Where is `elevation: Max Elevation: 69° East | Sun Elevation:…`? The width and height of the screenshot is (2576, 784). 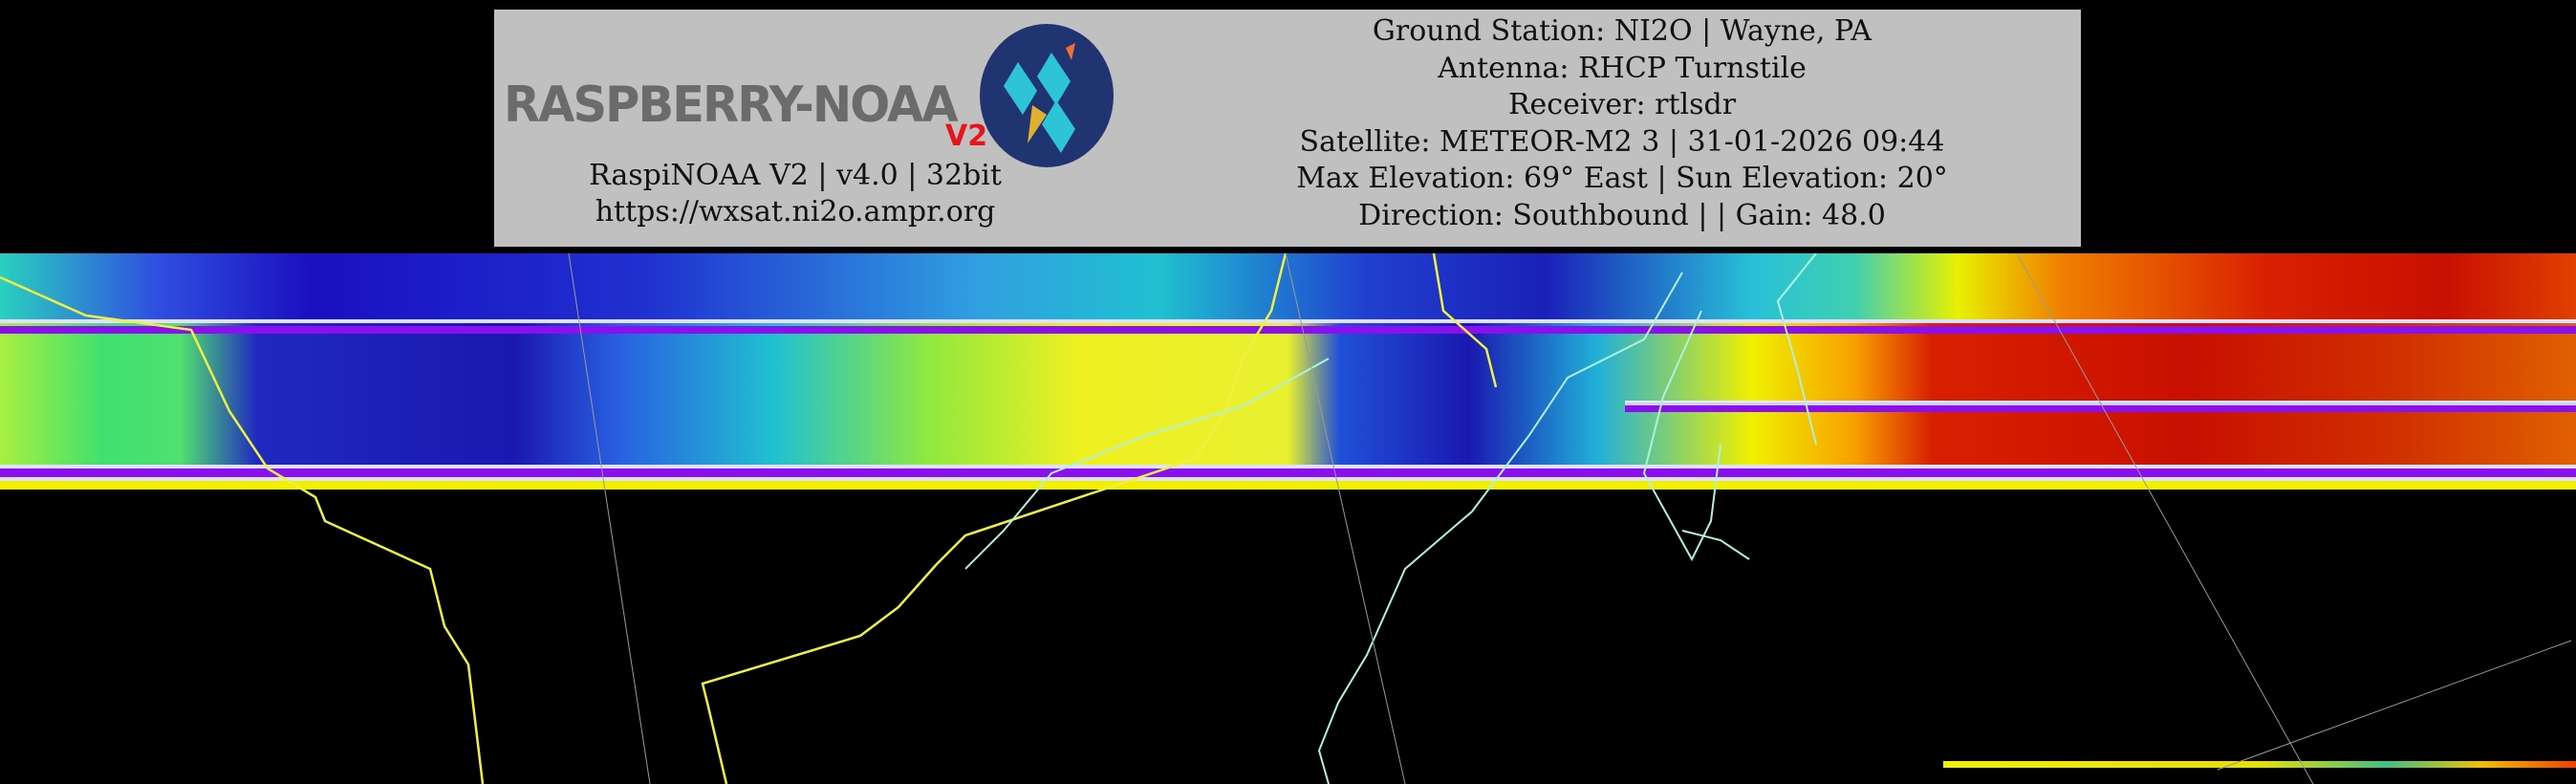 elevation: Max Elevation: 69° East | Sun Elevation:… is located at coordinates (1622, 178).